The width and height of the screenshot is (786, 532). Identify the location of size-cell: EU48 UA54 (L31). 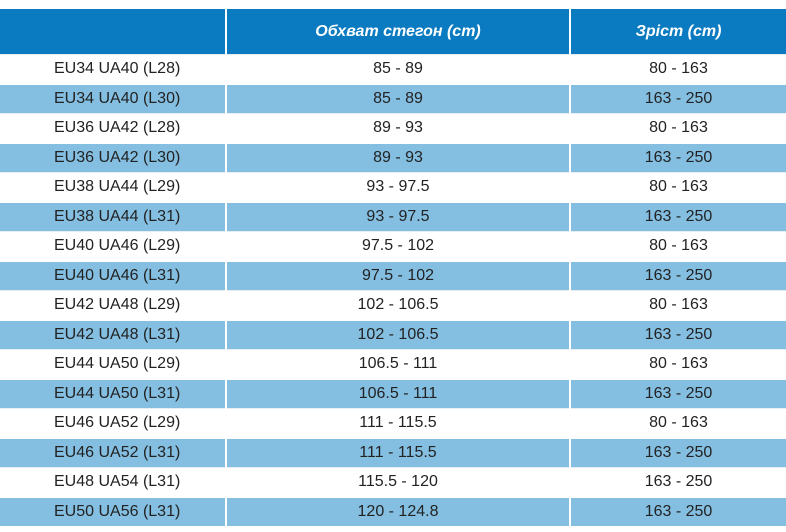
(113, 482).